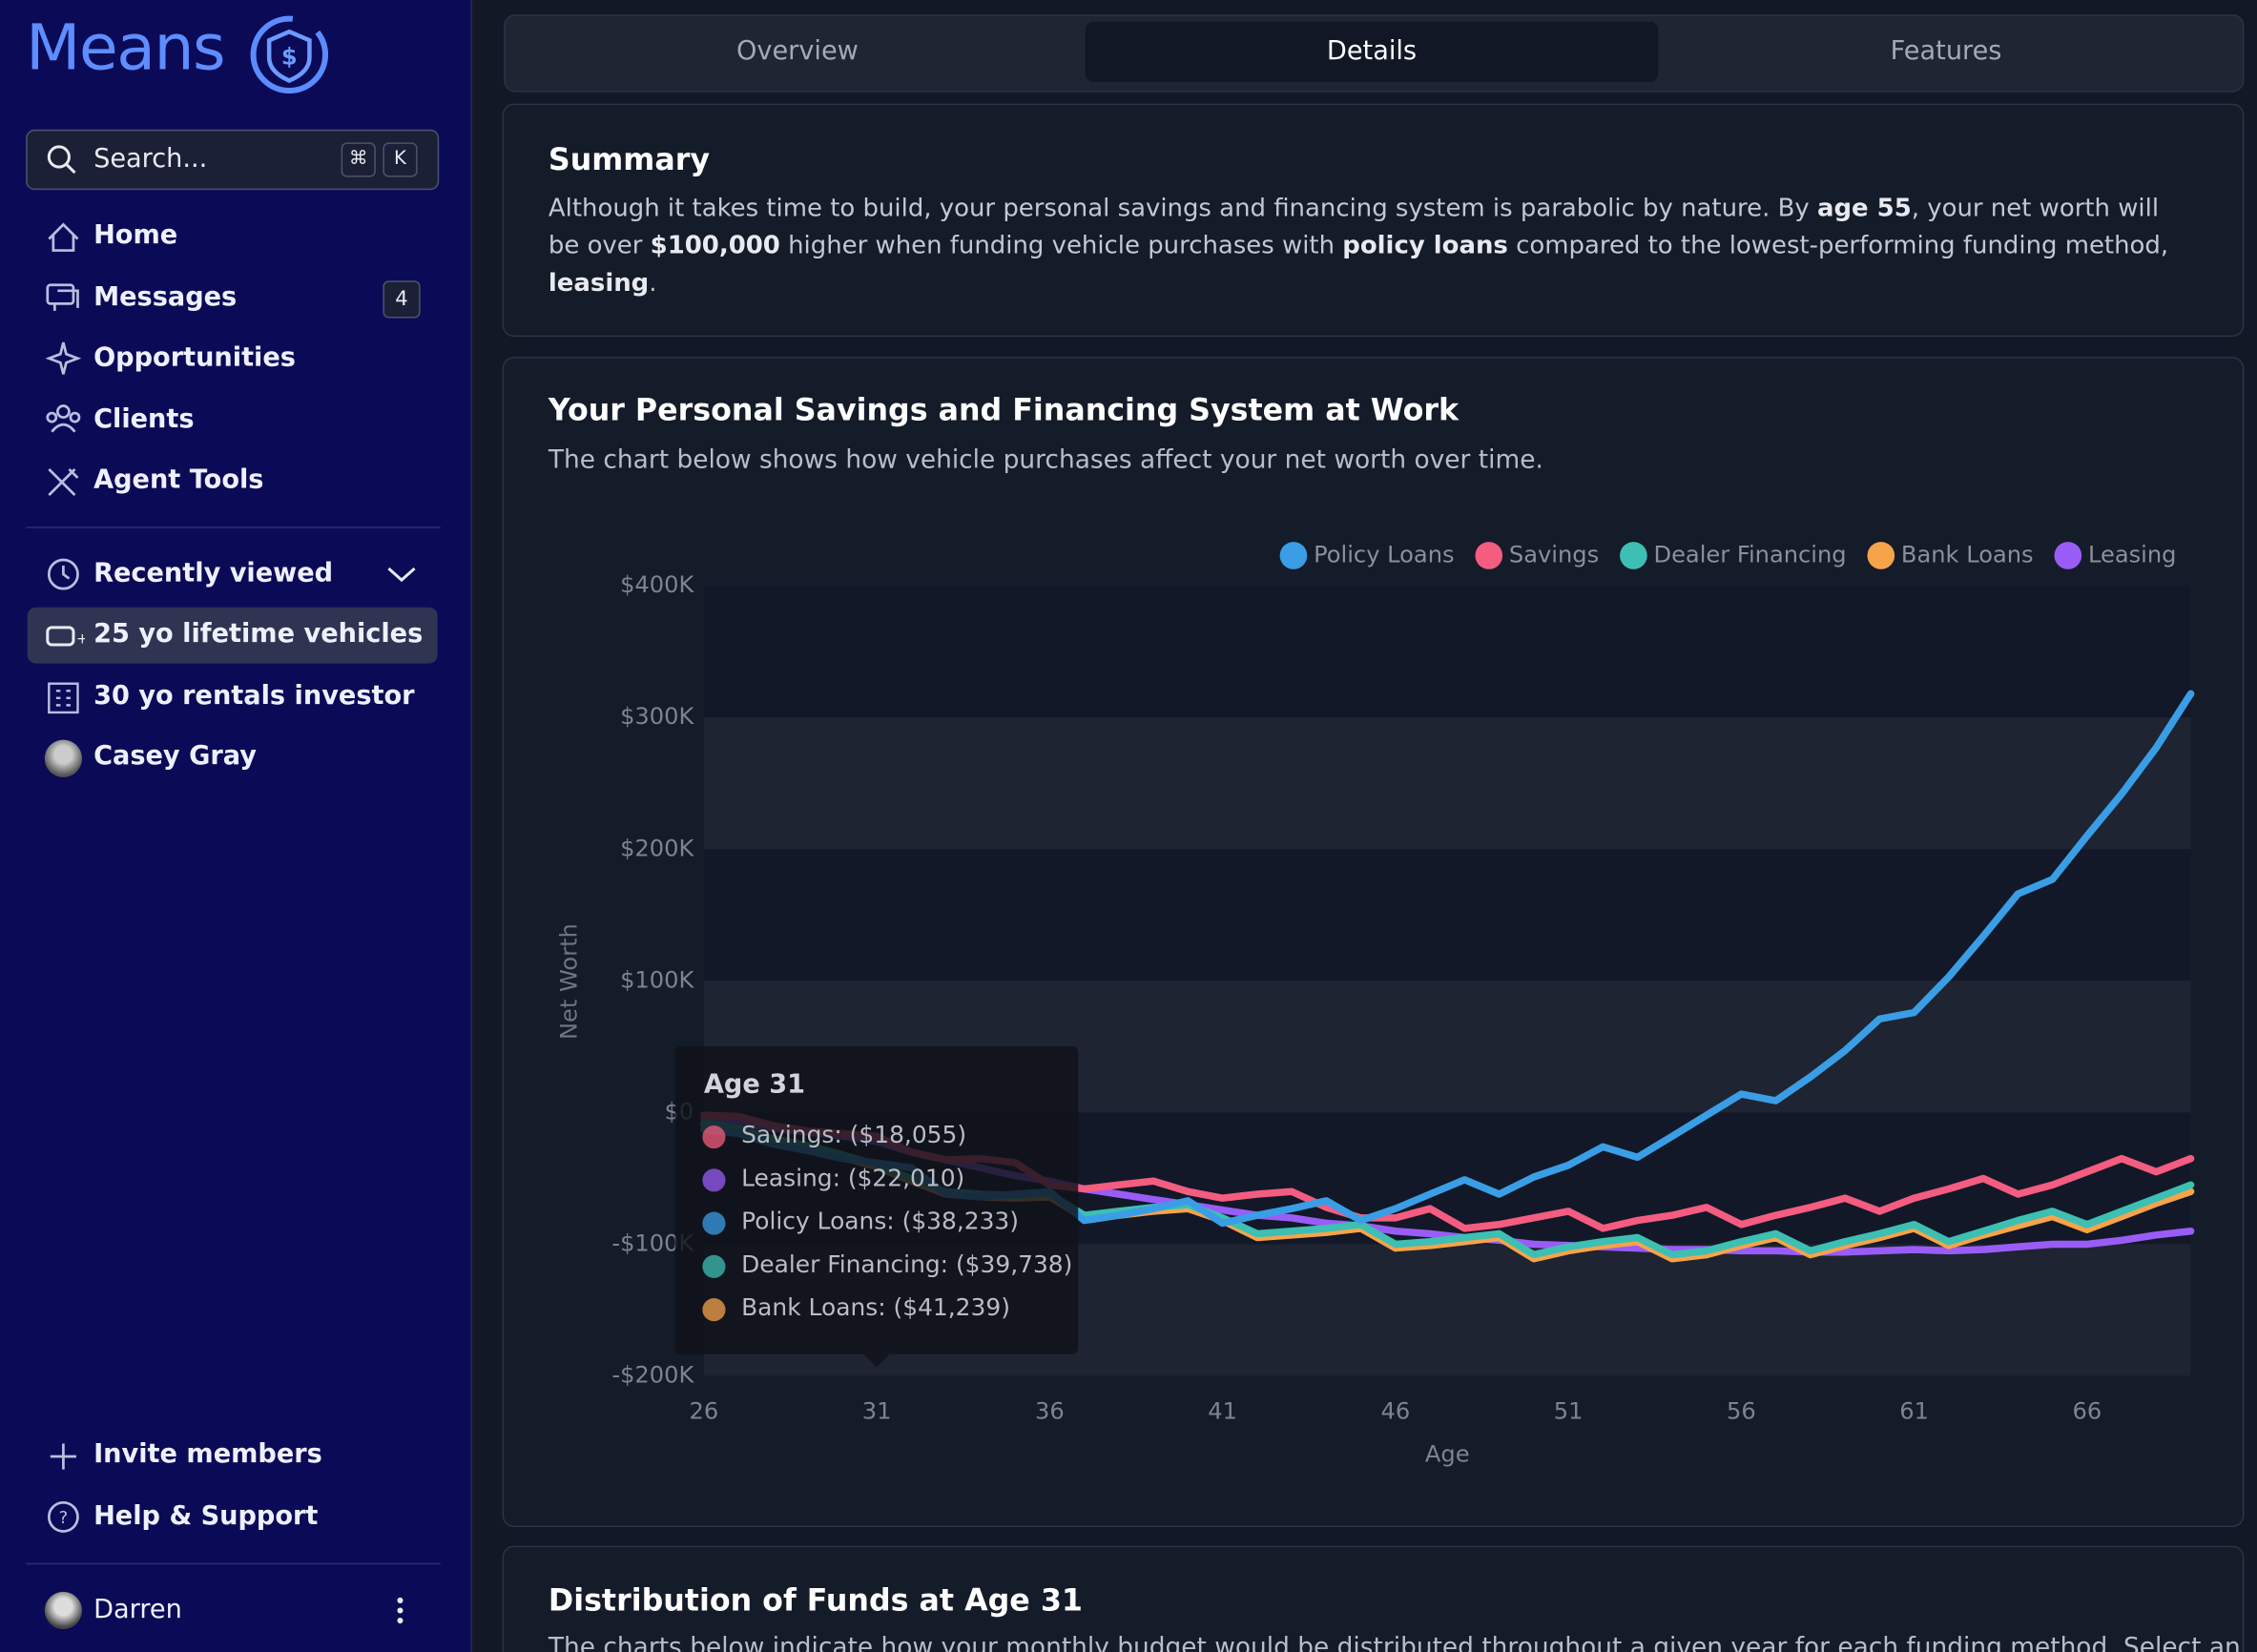 The width and height of the screenshot is (2257, 1652). Describe the element at coordinates (704, 1410) in the screenshot. I see `x-tick-label: 26` at that location.